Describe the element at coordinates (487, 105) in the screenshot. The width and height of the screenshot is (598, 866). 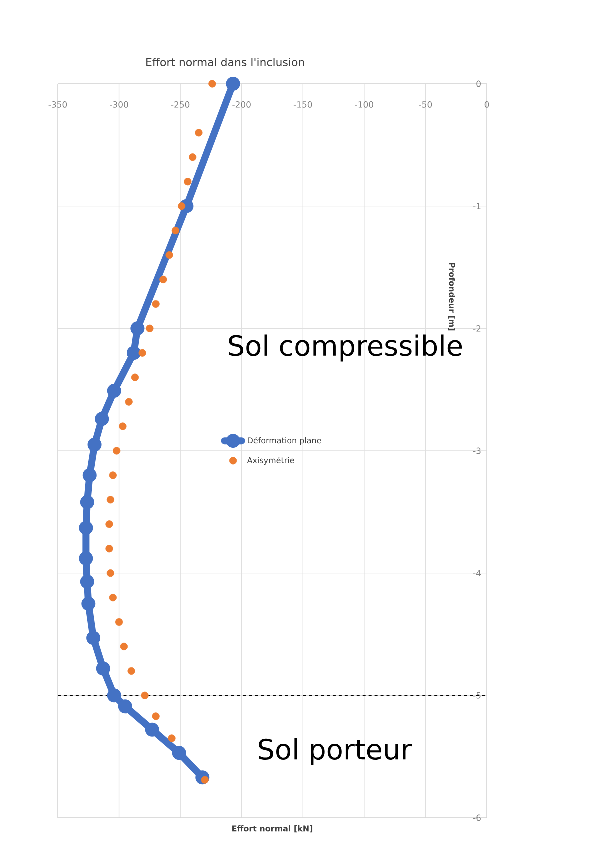
I see `x-tick-label: 0` at that location.